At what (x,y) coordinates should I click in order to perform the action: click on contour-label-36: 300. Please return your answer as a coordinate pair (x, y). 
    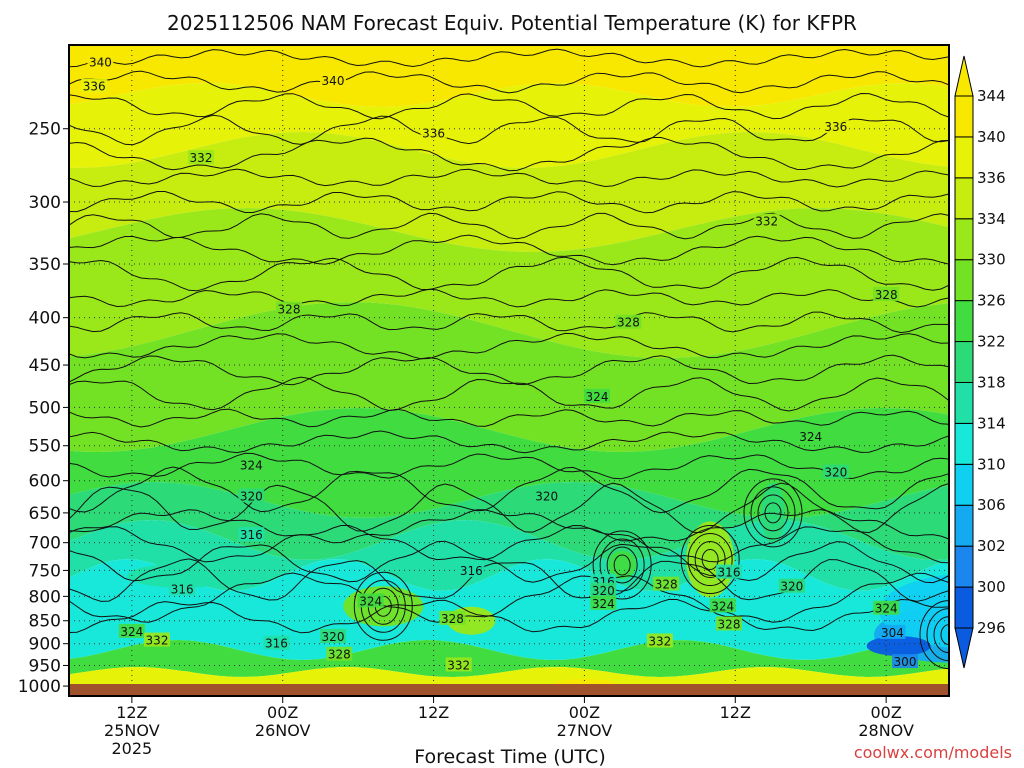
    Looking at the image, I should click on (905, 662).